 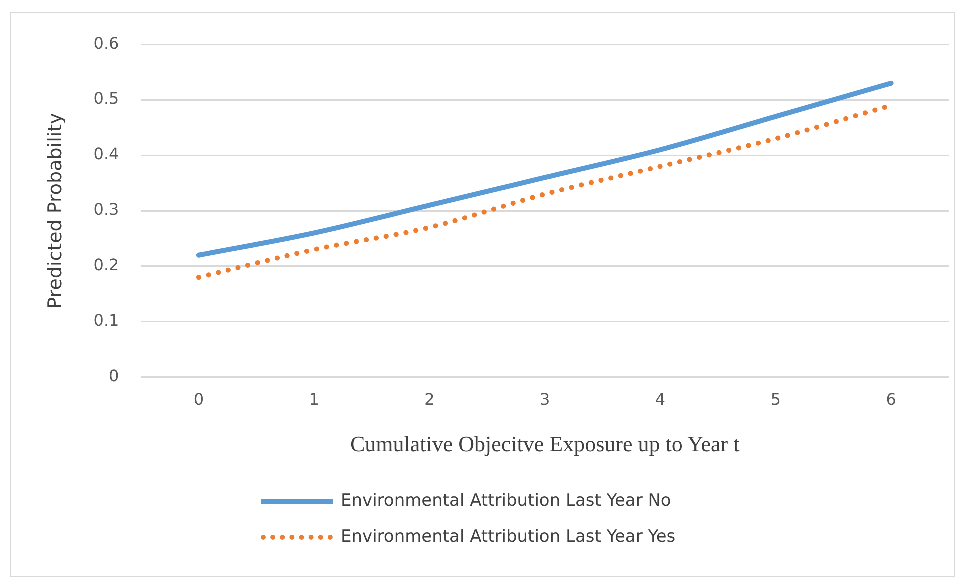 What do you see at coordinates (114, 376) in the screenshot?
I see `y-tick-label: 0` at bounding box center [114, 376].